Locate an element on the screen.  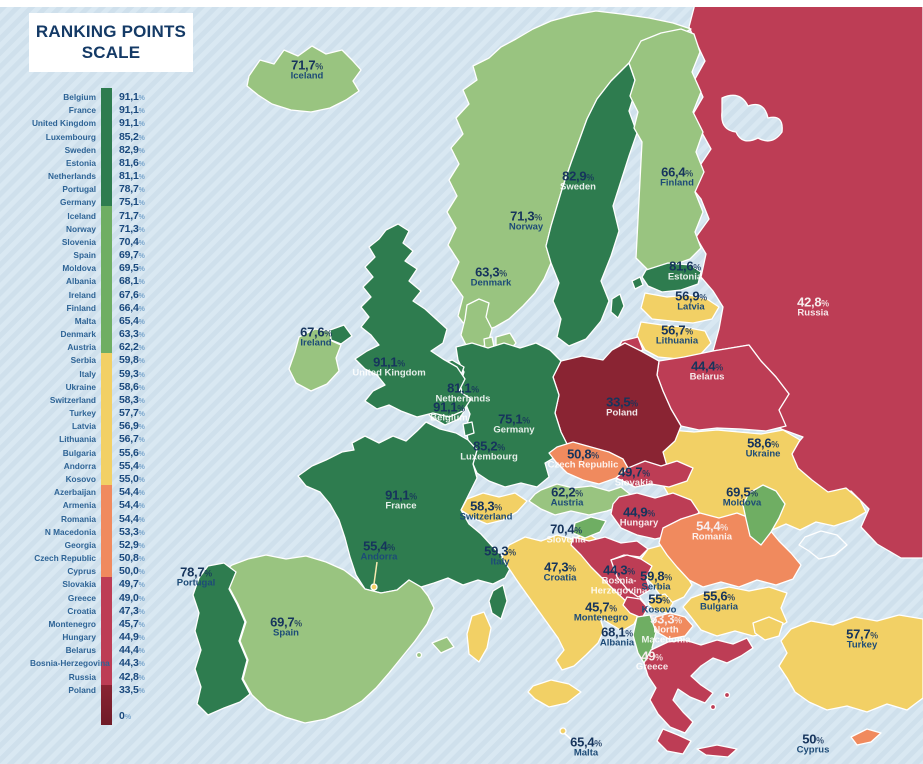
legend-country-name: Turkey is located at coordinates (82, 413).